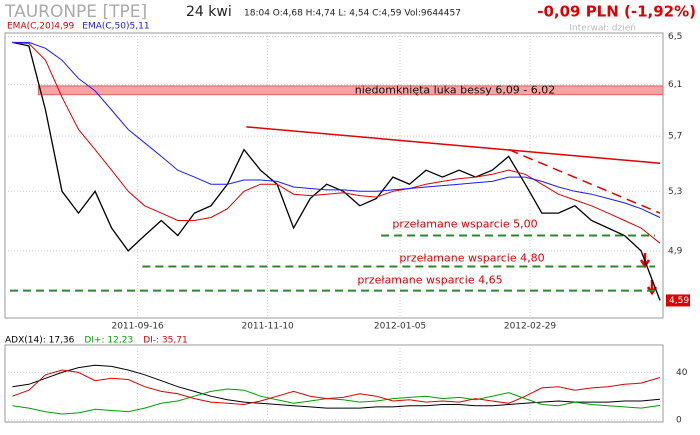 The height and width of the screenshot is (435, 700). I want to click on legend-entry: DI+: 12,23, so click(108, 341).